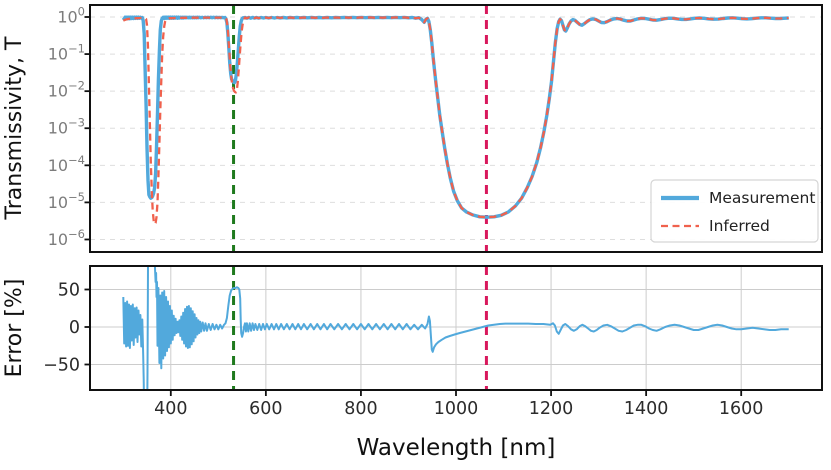 This screenshot has height=470, width=831. I want to click on legend-inferred-label: Inferred, so click(739, 226).